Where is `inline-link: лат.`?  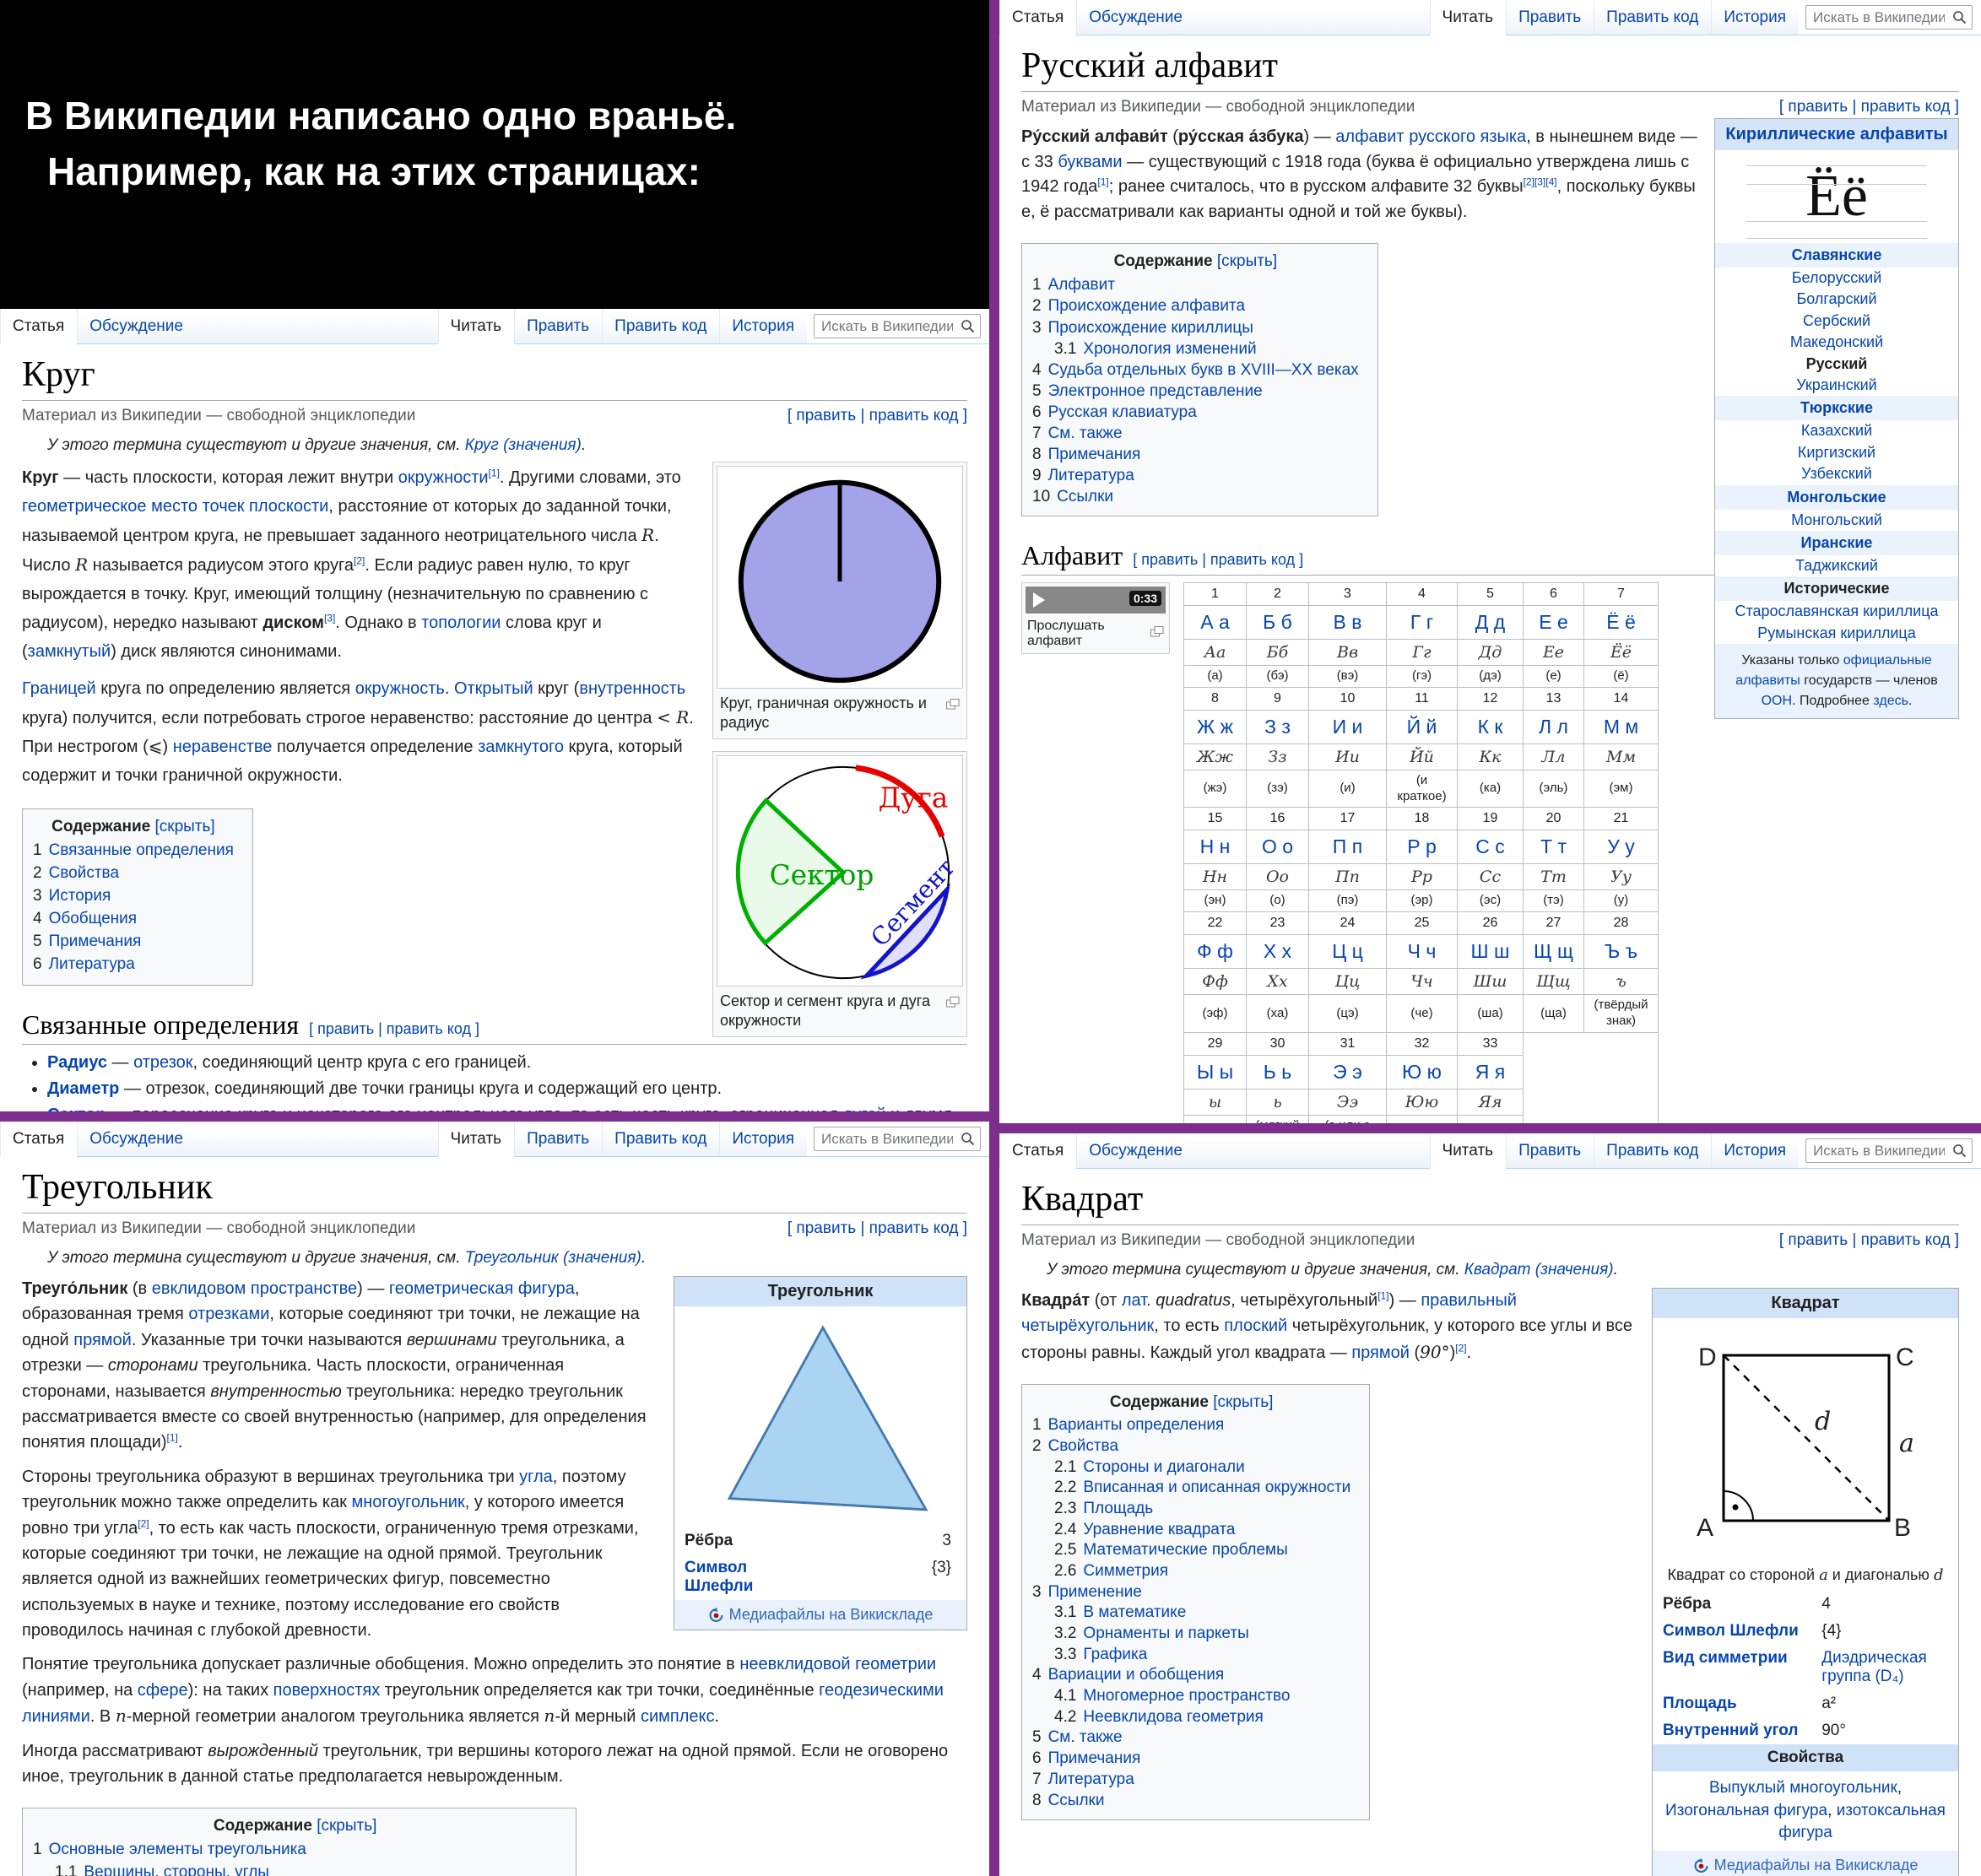
inline-link: лат. is located at coordinates (1136, 1301).